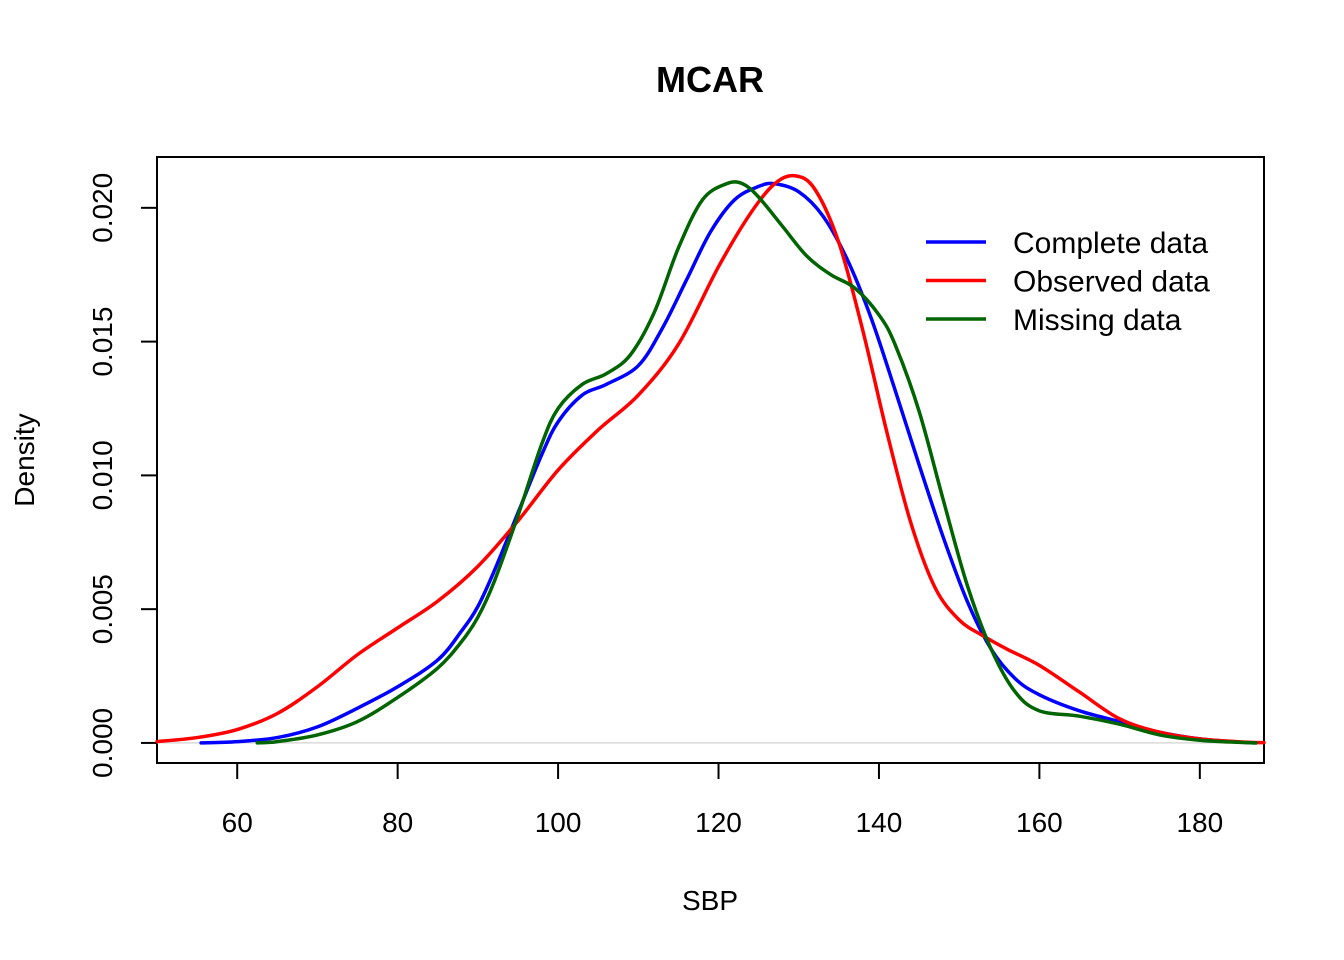 The width and height of the screenshot is (1344, 960). I want to click on y-tick-label: 0.005, so click(102, 609).